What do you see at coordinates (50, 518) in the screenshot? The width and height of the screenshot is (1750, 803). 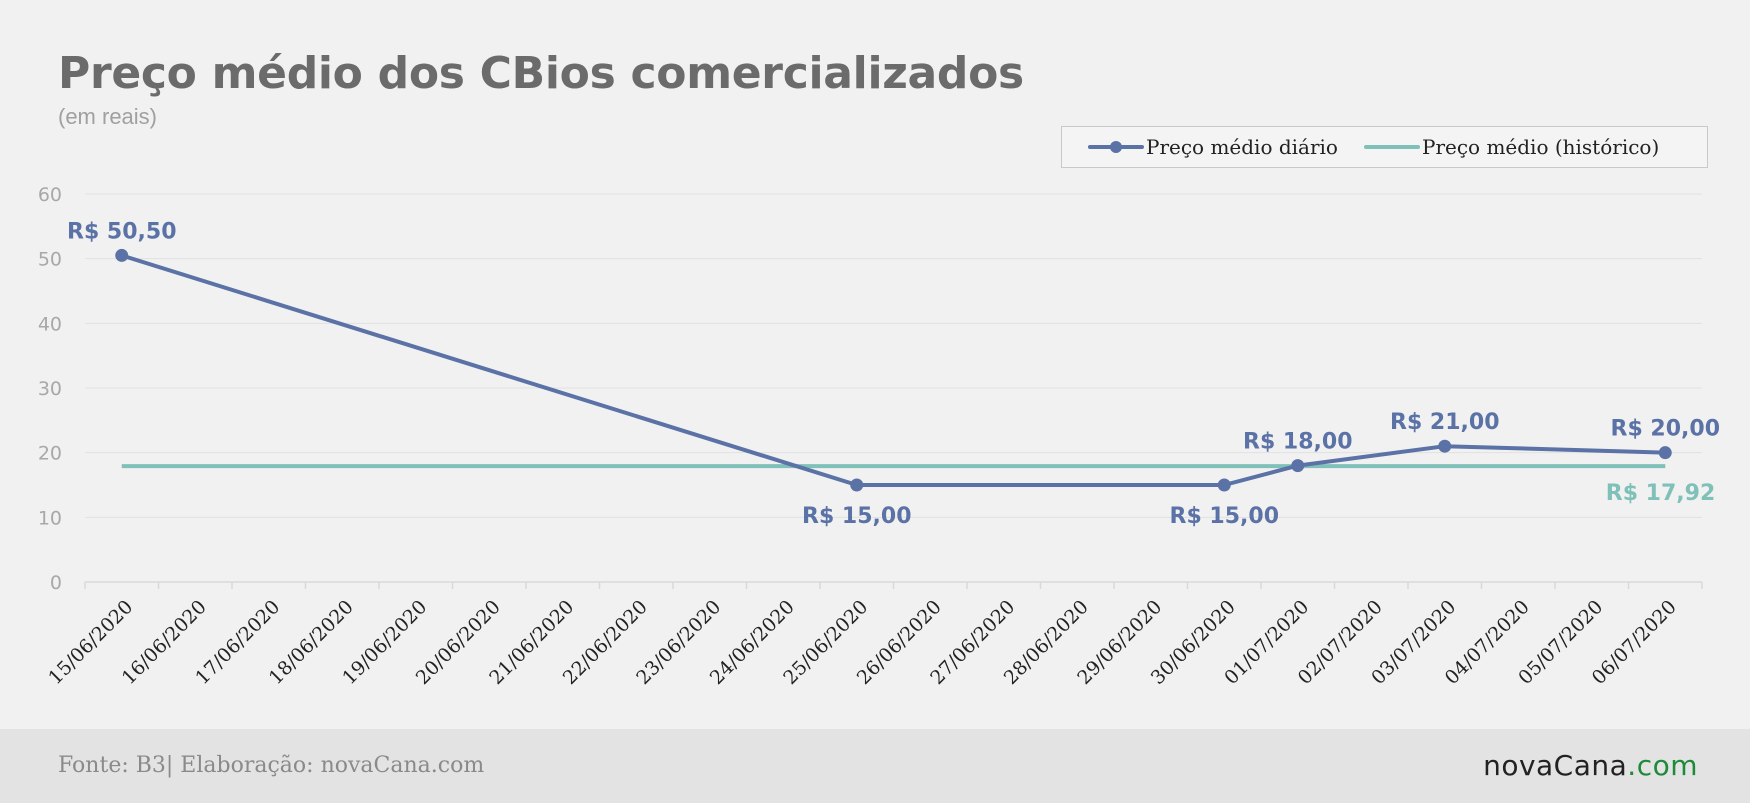 I see `y-tick-label: 10` at bounding box center [50, 518].